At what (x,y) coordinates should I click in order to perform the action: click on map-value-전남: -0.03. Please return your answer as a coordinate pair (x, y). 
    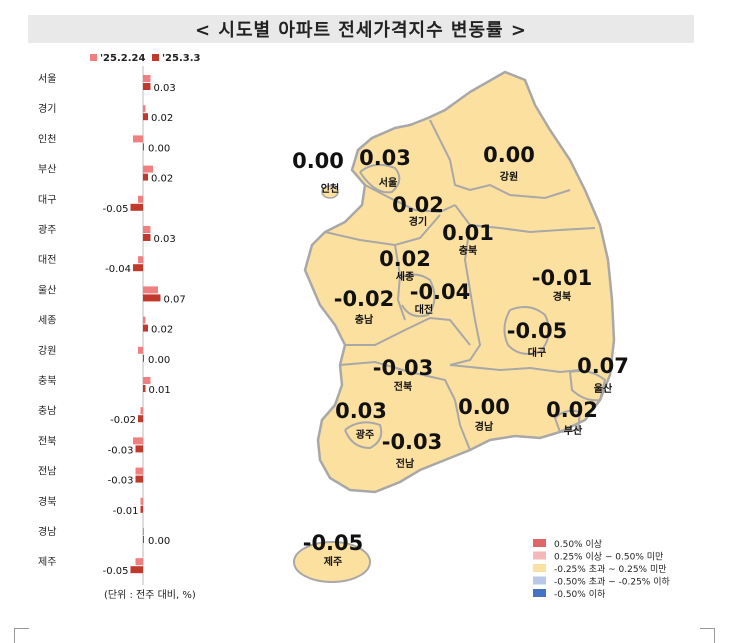
    Looking at the image, I should click on (412, 442).